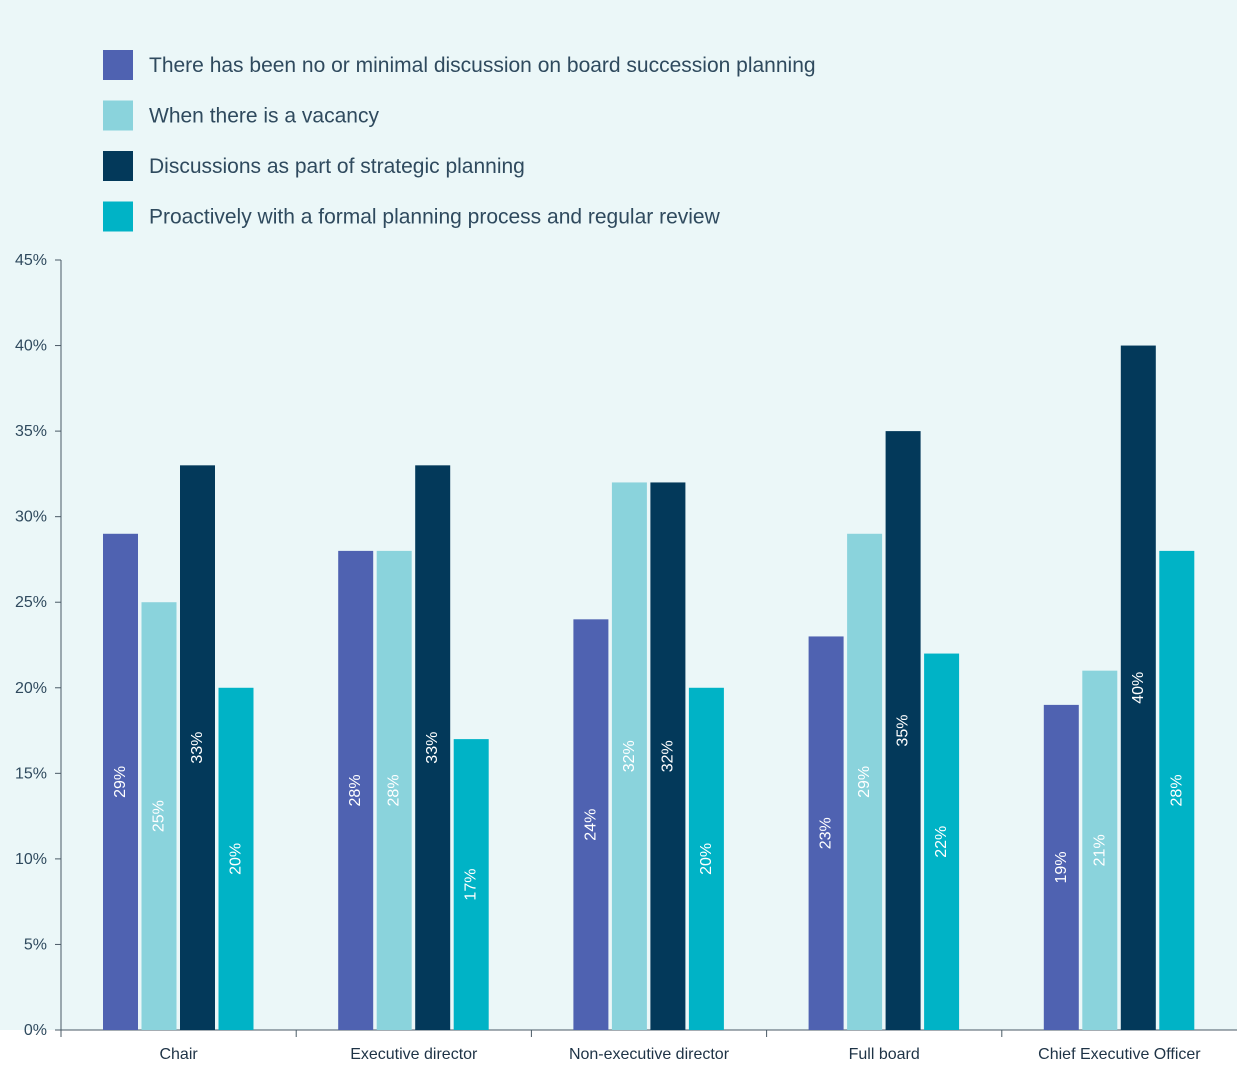  Describe the element at coordinates (649, 1054) in the screenshot. I see `category-label: Non-executive director` at that location.